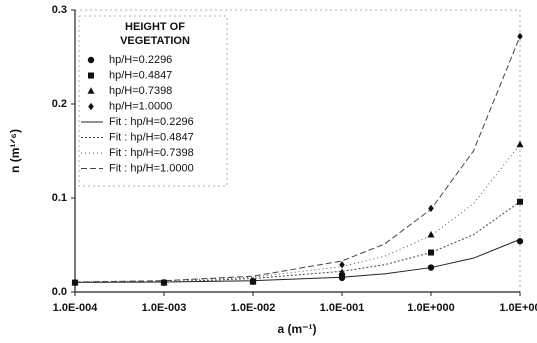 Image resolution: width=537 pixels, height=343 pixels. I want to click on y-tick-label: 0.0, so click(59, 292).